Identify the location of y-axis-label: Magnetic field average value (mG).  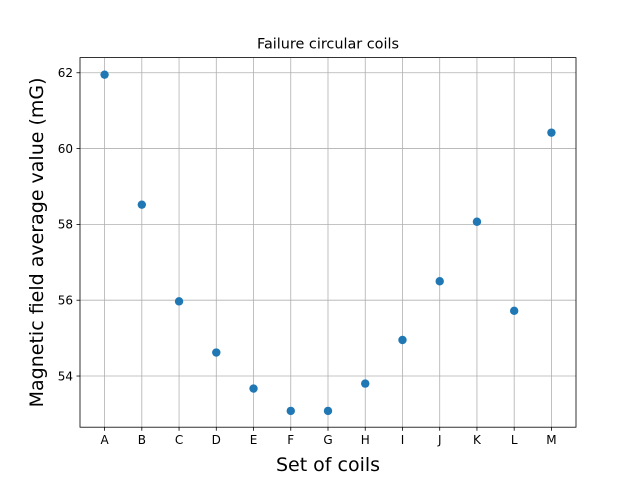
(37, 242).